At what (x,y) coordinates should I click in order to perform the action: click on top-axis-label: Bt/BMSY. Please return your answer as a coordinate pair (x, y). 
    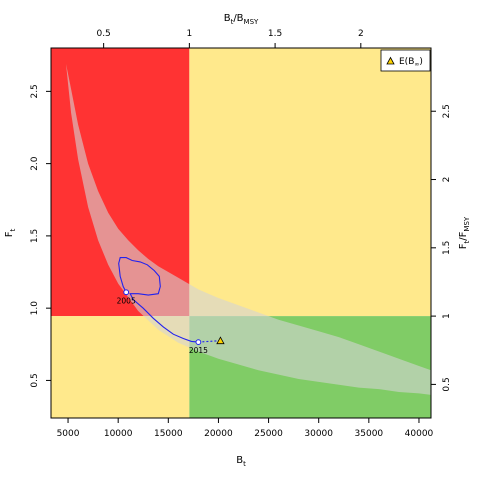
    Looking at the image, I should click on (241, 19).